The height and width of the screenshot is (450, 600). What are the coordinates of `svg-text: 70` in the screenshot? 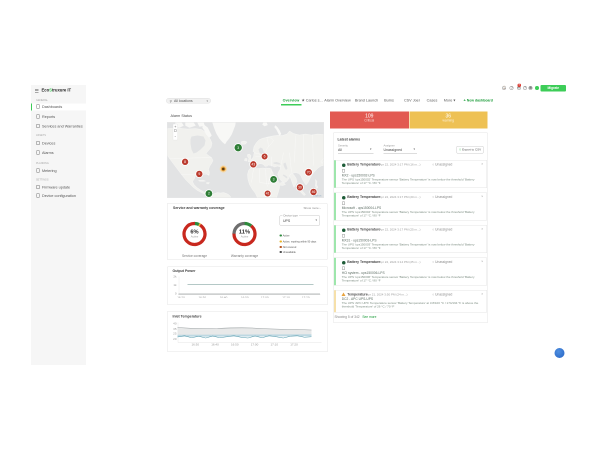 It's located at (309, 172).